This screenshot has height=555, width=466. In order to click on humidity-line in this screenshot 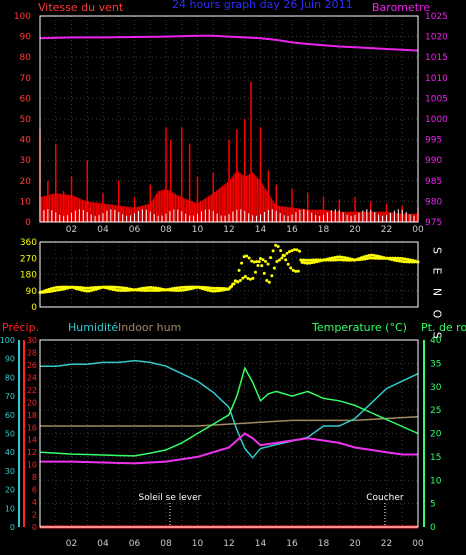, I will do `click(229, 409)`.